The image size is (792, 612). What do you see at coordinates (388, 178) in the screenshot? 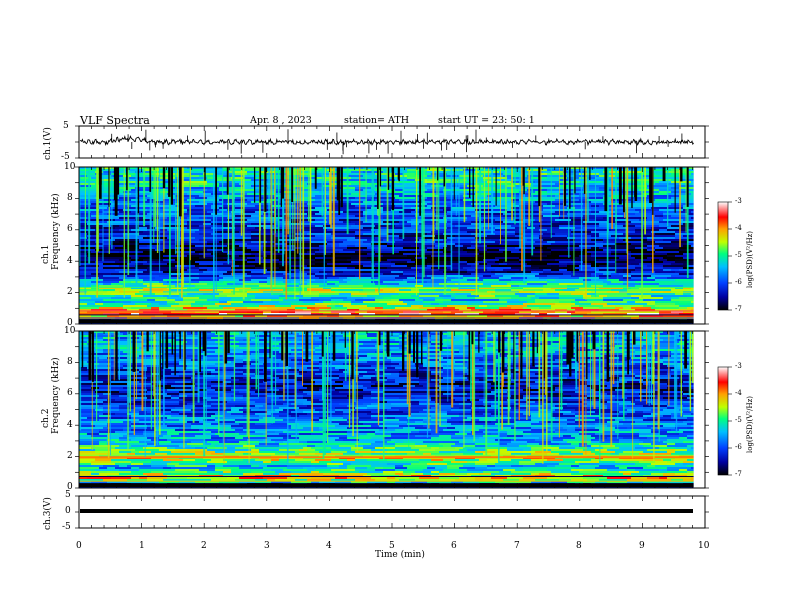
I see `spec-gap` at bounding box center [388, 178].